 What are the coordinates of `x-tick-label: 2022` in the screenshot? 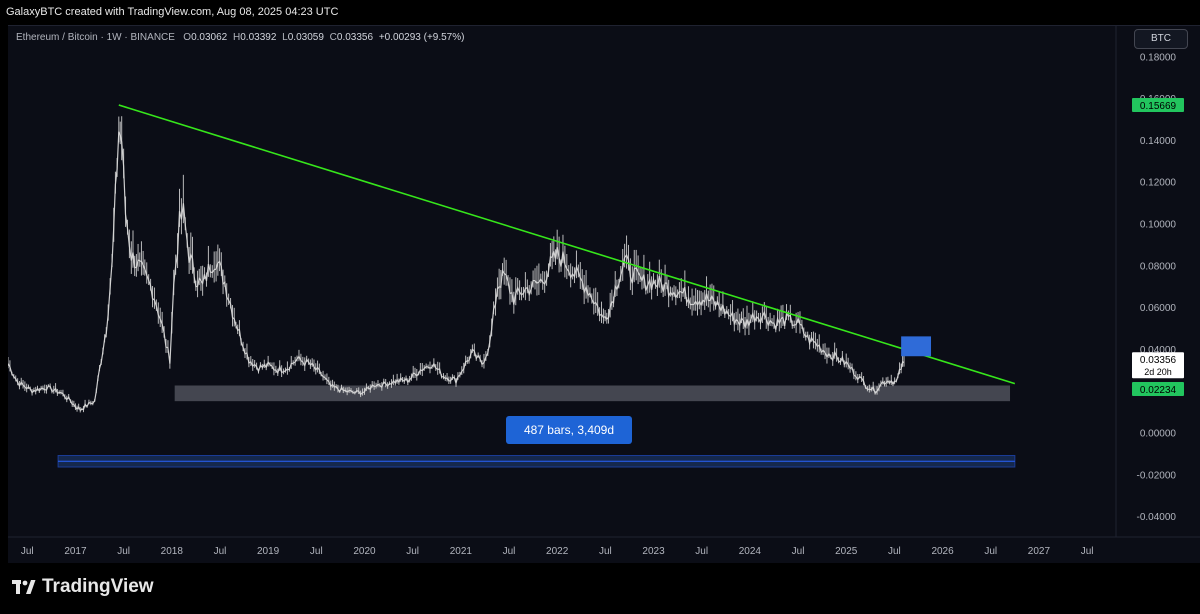 It's located at (557, 551).